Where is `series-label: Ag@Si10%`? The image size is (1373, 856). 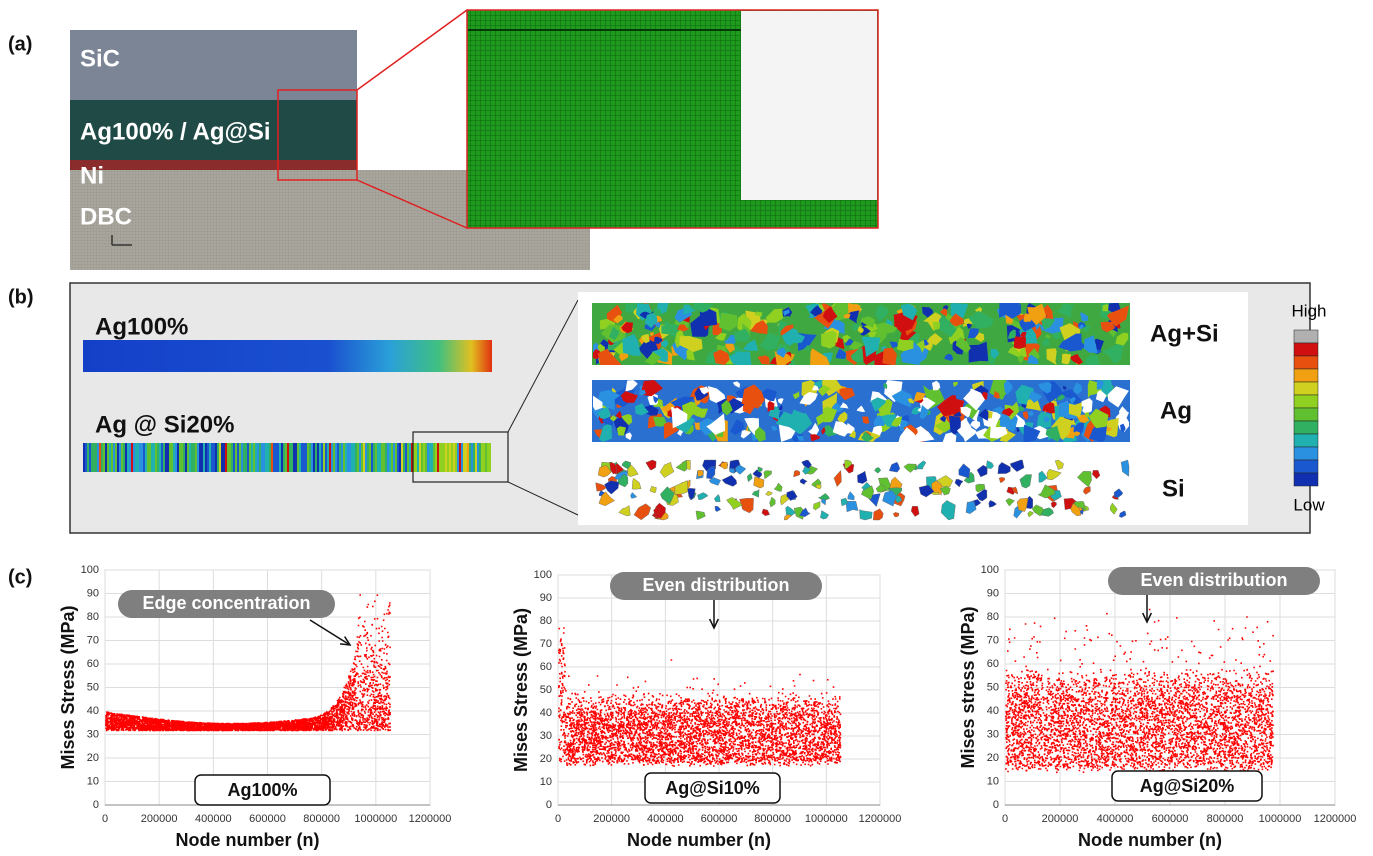 series-label: Ag@Si10% is located at coordinates (712, 788).